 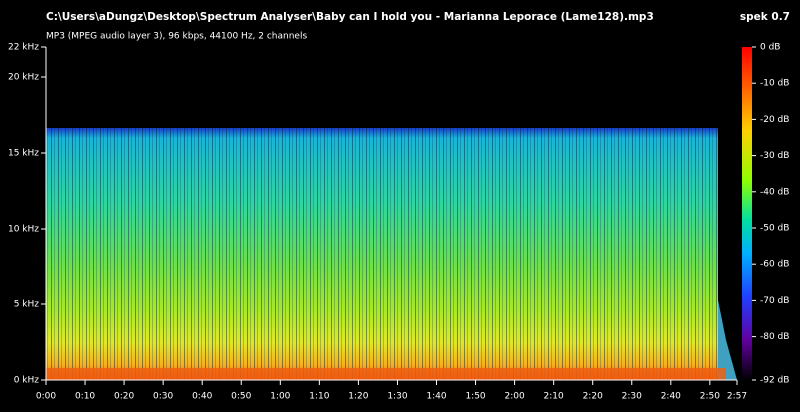 What do you see at coordinates (774, 301) in the screenshot?
I see `db-label: -70 dB` at bounding box center [774, 301].